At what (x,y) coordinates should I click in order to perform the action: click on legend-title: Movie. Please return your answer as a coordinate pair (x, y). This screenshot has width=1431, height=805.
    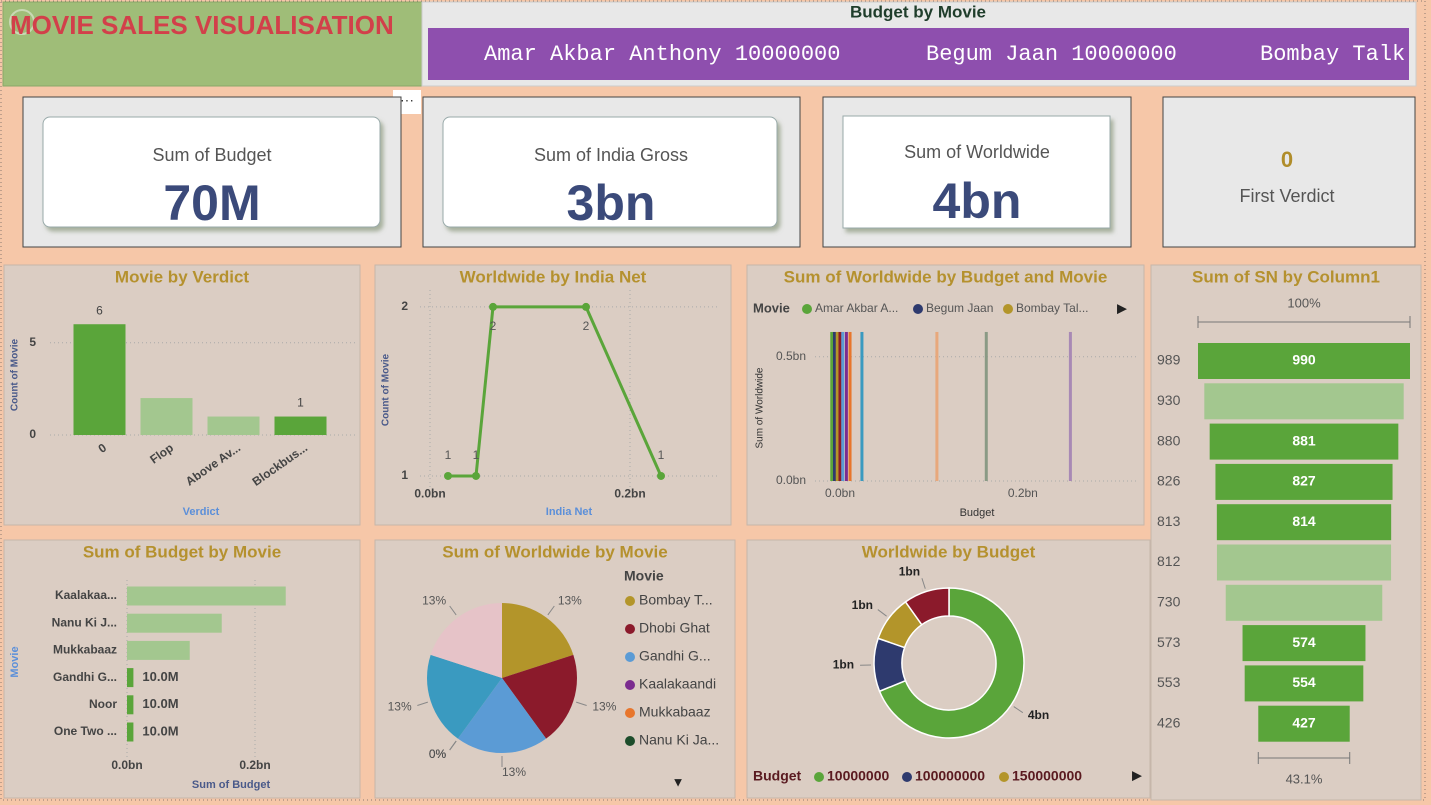
    Looking at the image, I should click on (771, 307).